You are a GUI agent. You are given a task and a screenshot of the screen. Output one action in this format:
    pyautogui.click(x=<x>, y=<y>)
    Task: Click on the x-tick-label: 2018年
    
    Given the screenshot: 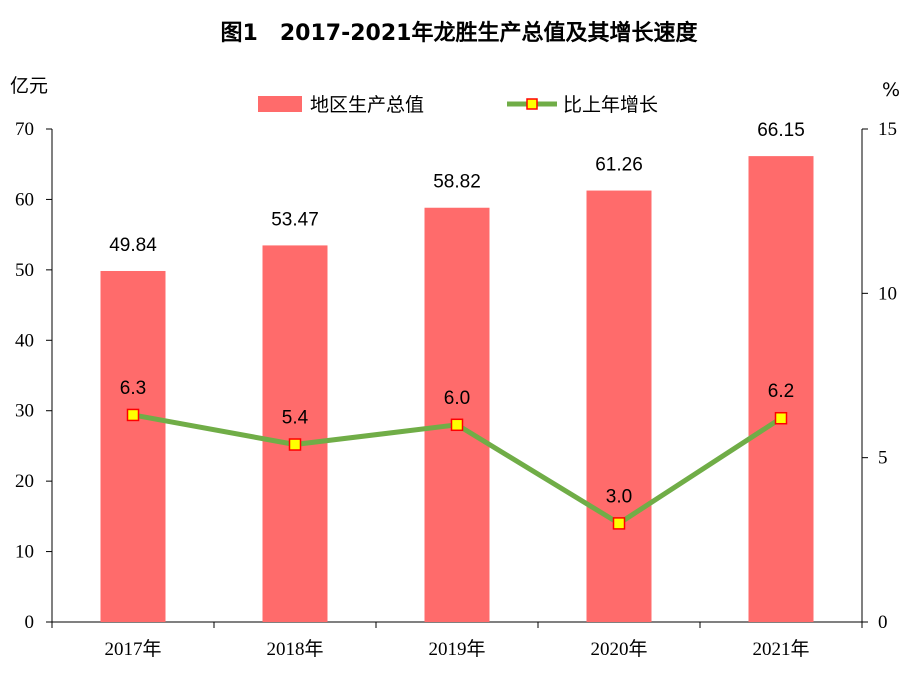 What is the action you would take?
    pyautogui.click(x=294, y=649)
    